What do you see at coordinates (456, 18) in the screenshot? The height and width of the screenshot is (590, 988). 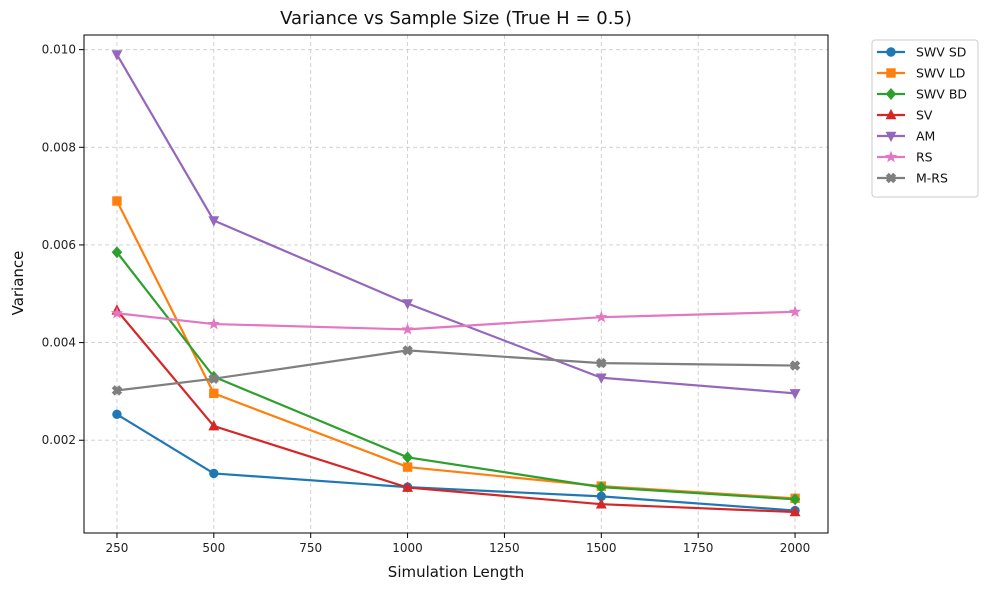 I see `chart-title: Variance vs Sample Size (True H = 0.5)` at bounding box center [456, 18].